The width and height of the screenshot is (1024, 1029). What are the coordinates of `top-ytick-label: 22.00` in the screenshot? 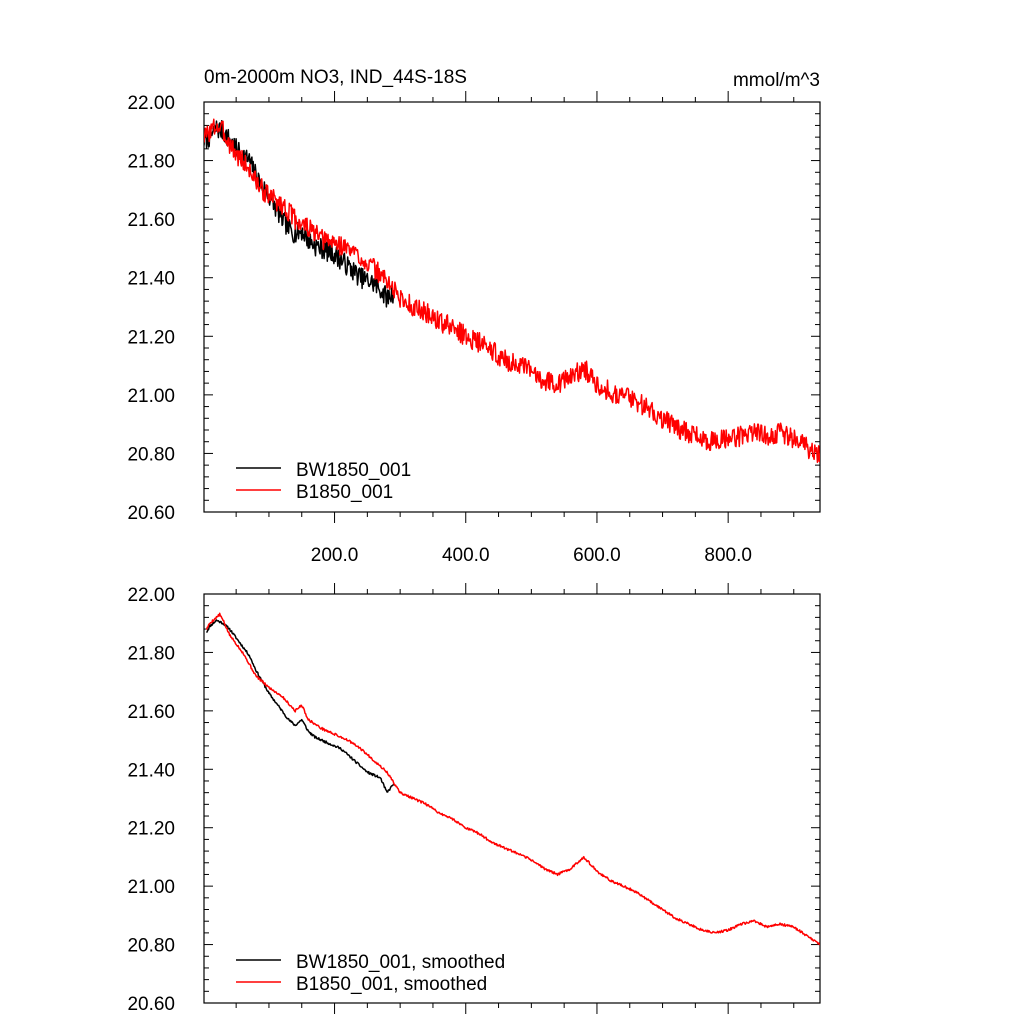 It's located at (151, 103).